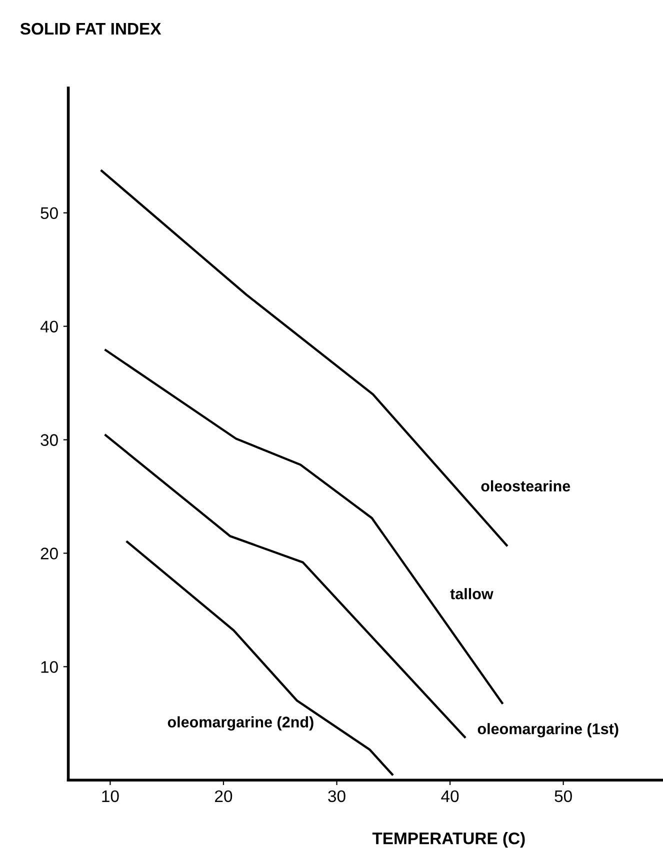 This screenshot has width=663, height=863. What do you see at coordinates (49, 667) in the screenshot?
I see `y-tick-label: 10` at bounding box center [49, 667].